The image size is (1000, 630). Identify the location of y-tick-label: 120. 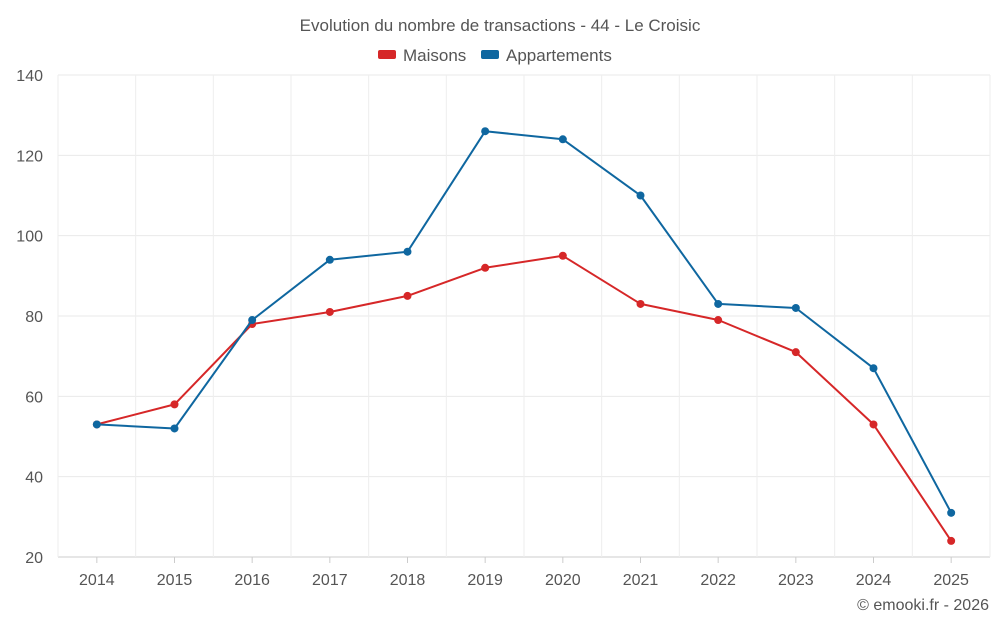
(29, 156).